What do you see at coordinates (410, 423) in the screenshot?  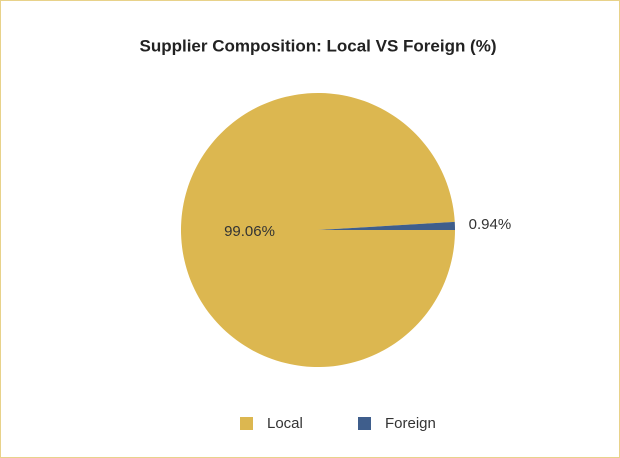 I see `legend-label: Foreign` at bounding box center [410, 423].